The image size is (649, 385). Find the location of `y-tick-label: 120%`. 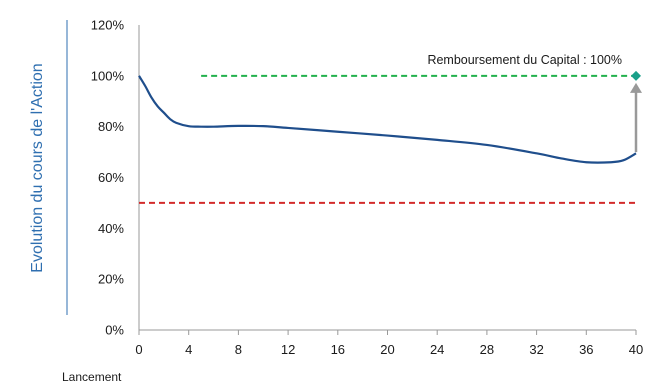

y-tick-label: 120% is located at coordinates (108, 25).